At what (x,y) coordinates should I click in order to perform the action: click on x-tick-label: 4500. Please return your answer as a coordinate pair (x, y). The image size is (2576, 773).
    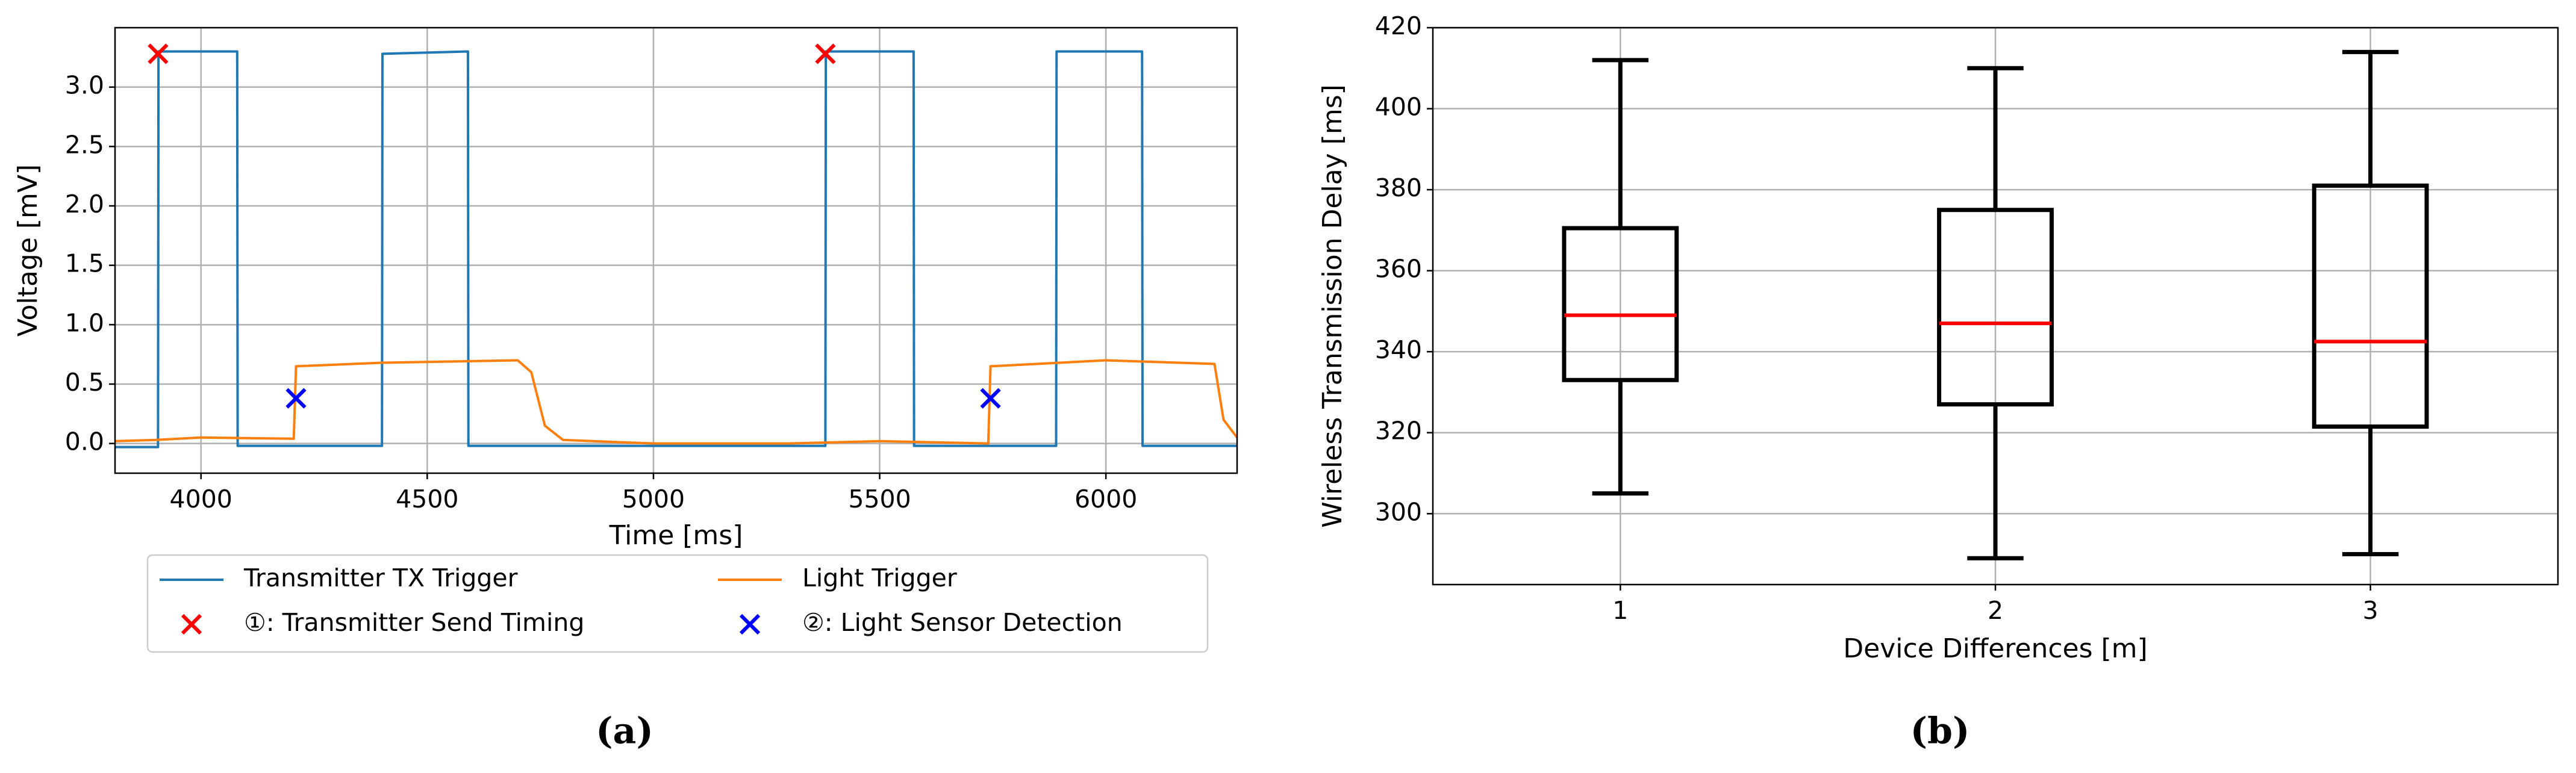
    Looking at the image, I should click on (427, 499).